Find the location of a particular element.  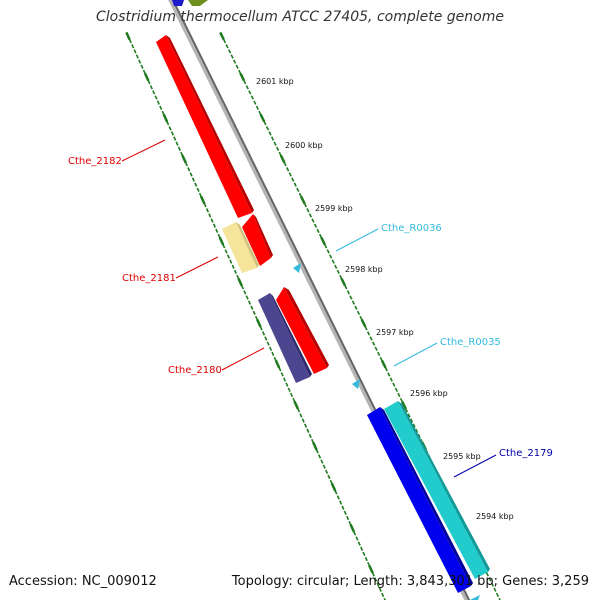

tick-label: 2599 kbp is located at coordinates (334, 208).